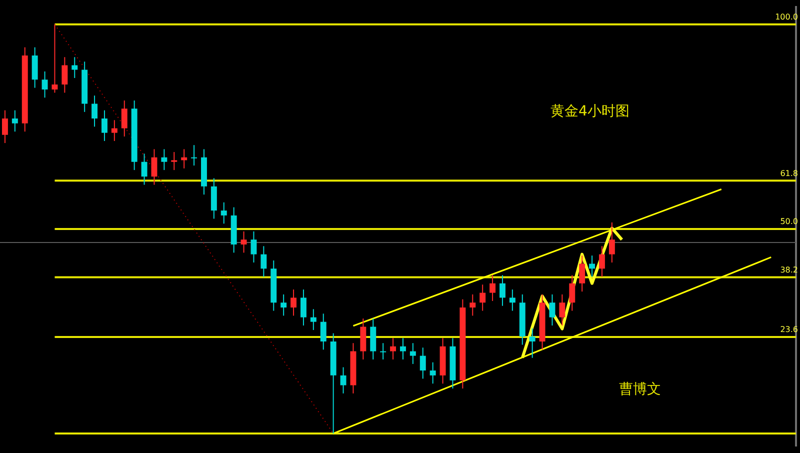 Image resolution: width=800 pixels, height=453 pixels. Describe the element at coordinates (640, 389) in the screenshot. I see `annotation: 曹博文` at that location.